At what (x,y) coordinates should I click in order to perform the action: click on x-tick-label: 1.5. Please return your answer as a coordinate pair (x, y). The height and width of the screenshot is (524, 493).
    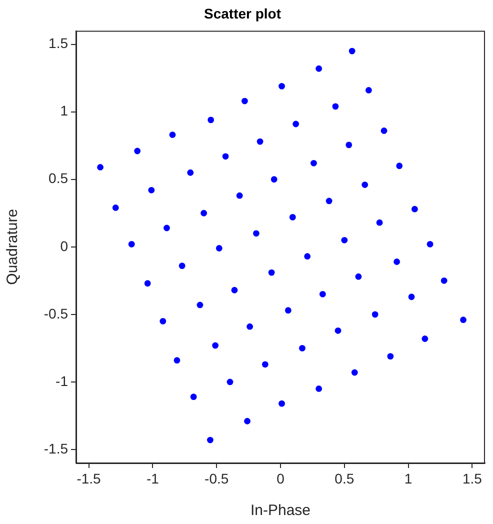
    Looking at the image, I should click on (472, 478).